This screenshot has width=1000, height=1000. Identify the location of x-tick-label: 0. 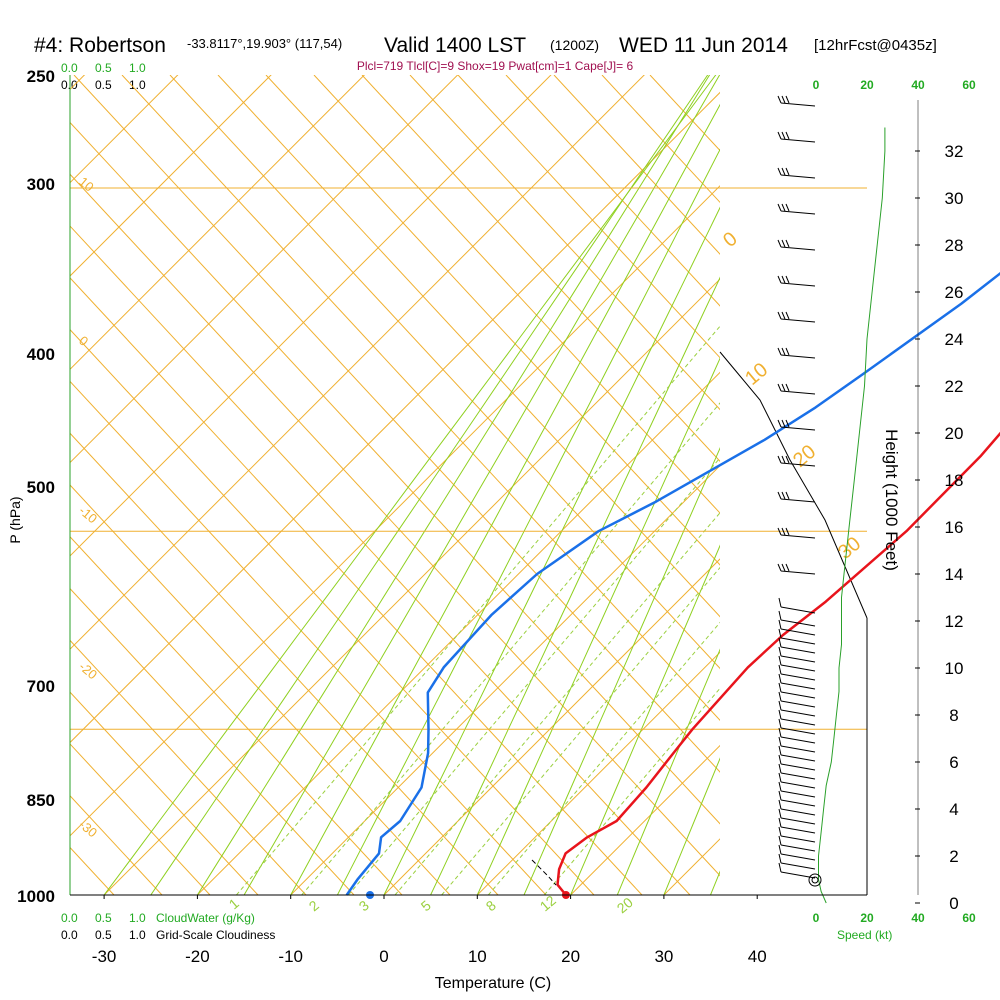
(383, 956).